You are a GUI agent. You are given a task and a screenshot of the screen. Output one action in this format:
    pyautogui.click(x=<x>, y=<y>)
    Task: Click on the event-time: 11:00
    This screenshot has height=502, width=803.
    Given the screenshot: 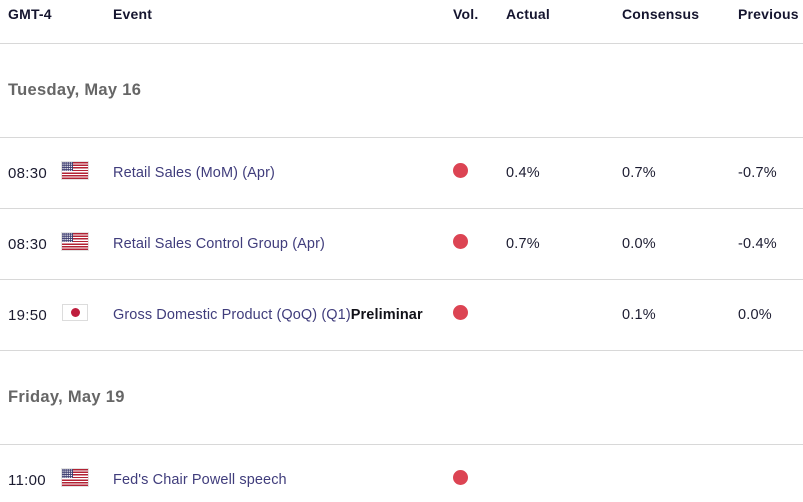 What is the action you would take?
    pyautogui.click(x=27, y=480)
    